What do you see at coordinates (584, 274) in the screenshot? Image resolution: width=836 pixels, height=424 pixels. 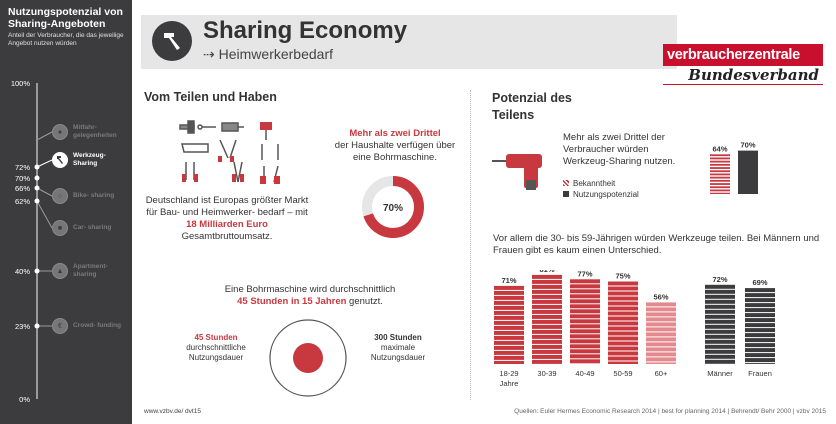 I see `bar-value-label: 77%` at bounding box center [584, 274].